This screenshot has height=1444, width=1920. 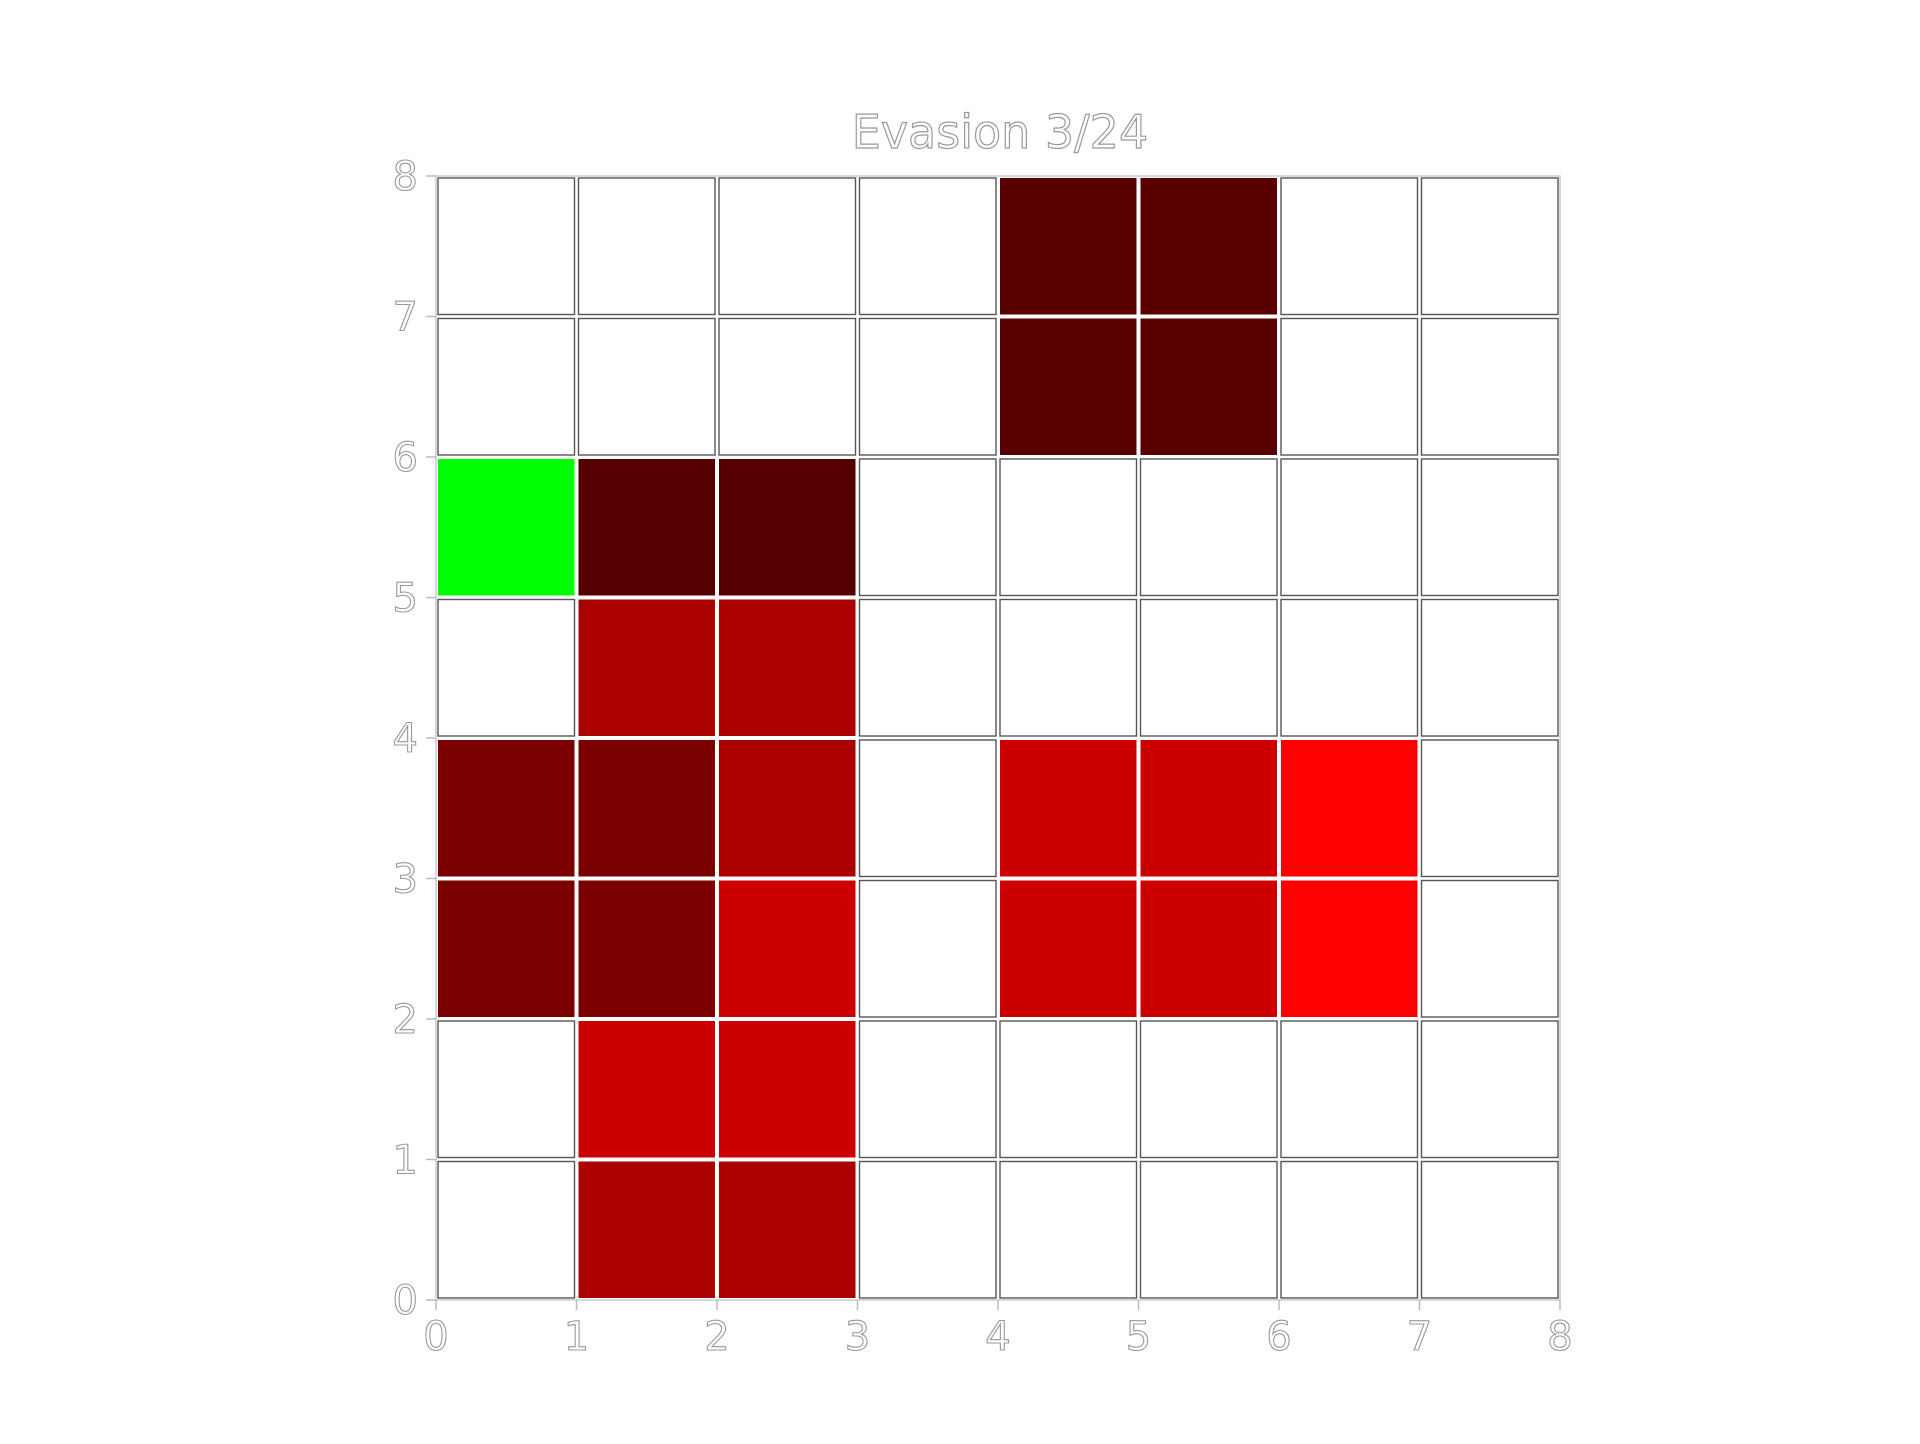 I want to click on y-tick-label-8: 8, so click(x=405, y=177).